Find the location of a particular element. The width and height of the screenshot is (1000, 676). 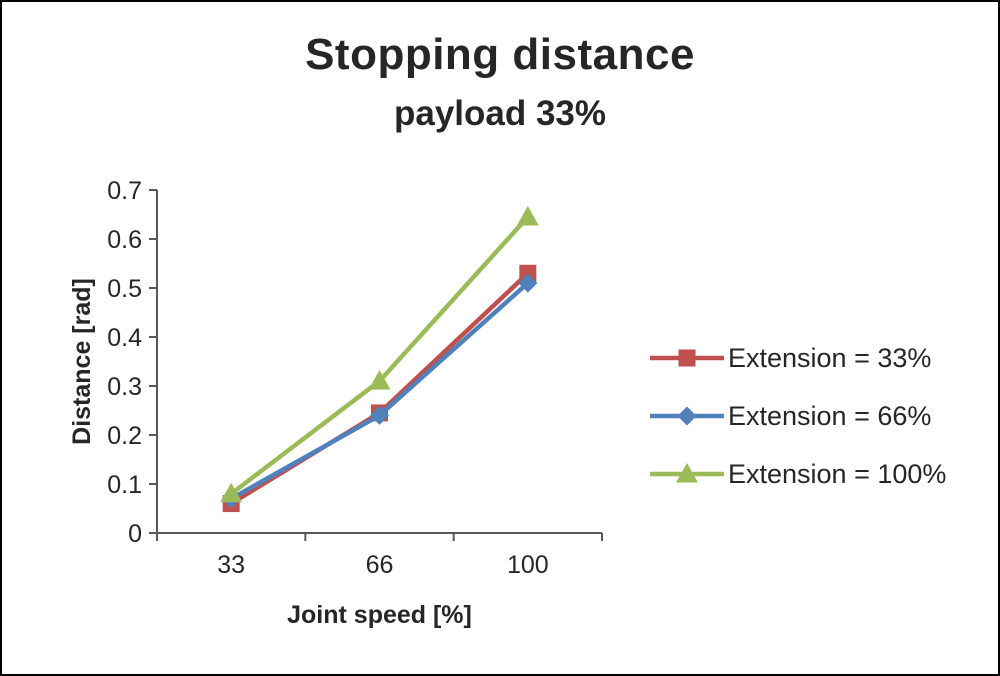

x-tick-label: 100 is located at coordinates (528, 565).